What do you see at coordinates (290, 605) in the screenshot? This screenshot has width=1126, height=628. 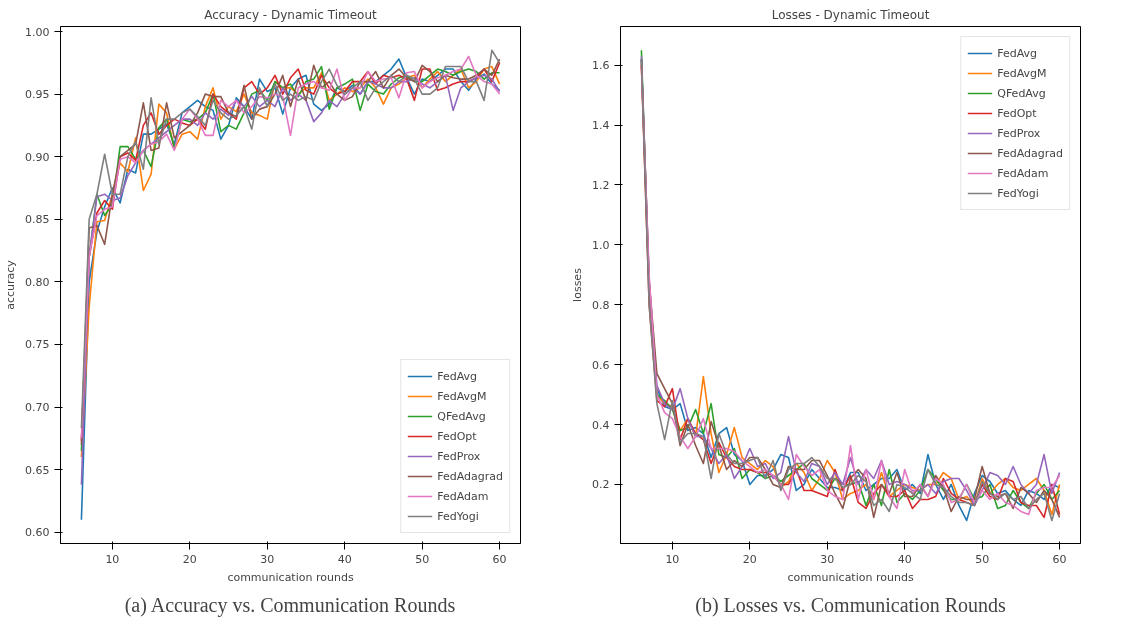 I see `text: (a) Accuracy vs. Communication Rounds` at bounding box center [290, 605].